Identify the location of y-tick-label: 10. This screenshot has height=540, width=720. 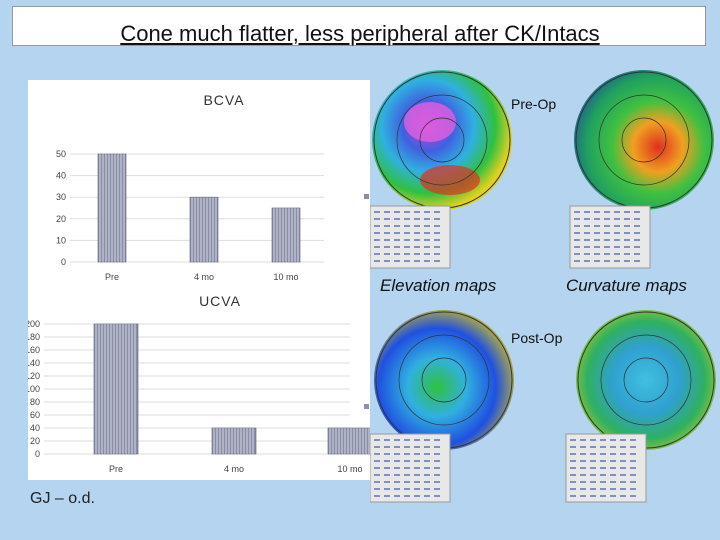
(61, 240).